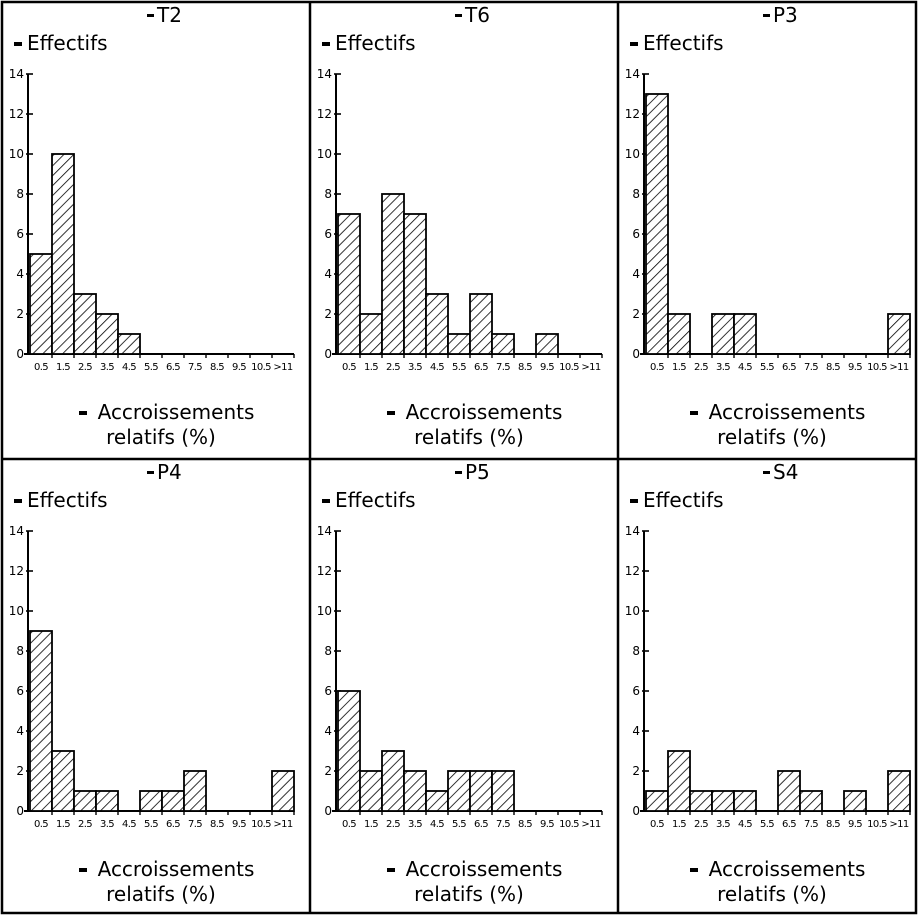 The width and height of the screenshot is (918, 915). What do you see at coordinates (195, 824) in the screenshot?
I see `x-tick-label: 7.5` at bounding box center [195, 824].